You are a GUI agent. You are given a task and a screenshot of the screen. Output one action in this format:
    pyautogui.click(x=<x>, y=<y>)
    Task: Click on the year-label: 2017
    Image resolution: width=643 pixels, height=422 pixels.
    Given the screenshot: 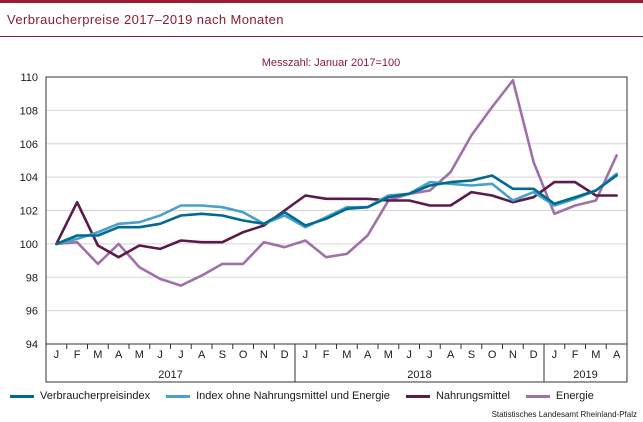 What is the action you would take?
    pyautogui.click(x=170, y=375)
    